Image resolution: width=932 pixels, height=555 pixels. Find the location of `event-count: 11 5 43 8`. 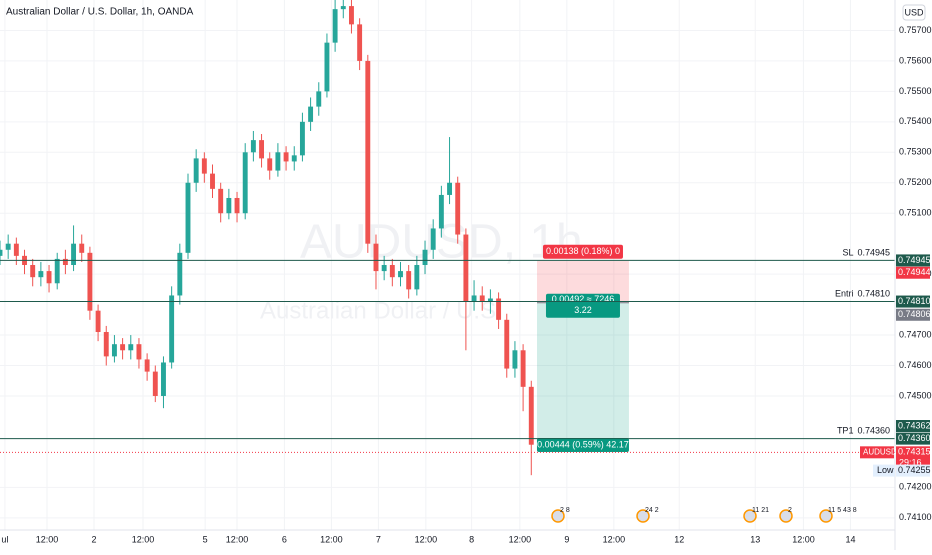

event-count: 11 5 43 8 is located at coordinates (842, 510).